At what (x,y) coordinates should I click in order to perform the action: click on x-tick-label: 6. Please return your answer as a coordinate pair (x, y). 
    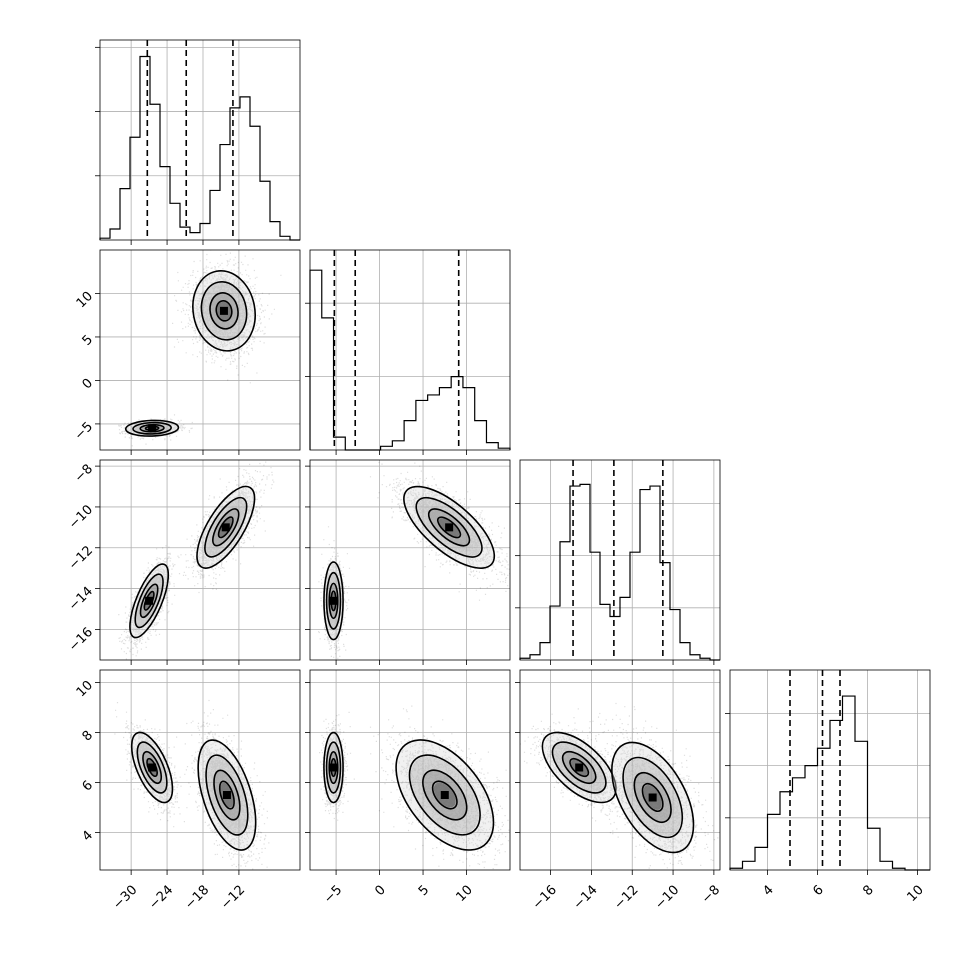
    Looking at the image, I should click on (818, 891).